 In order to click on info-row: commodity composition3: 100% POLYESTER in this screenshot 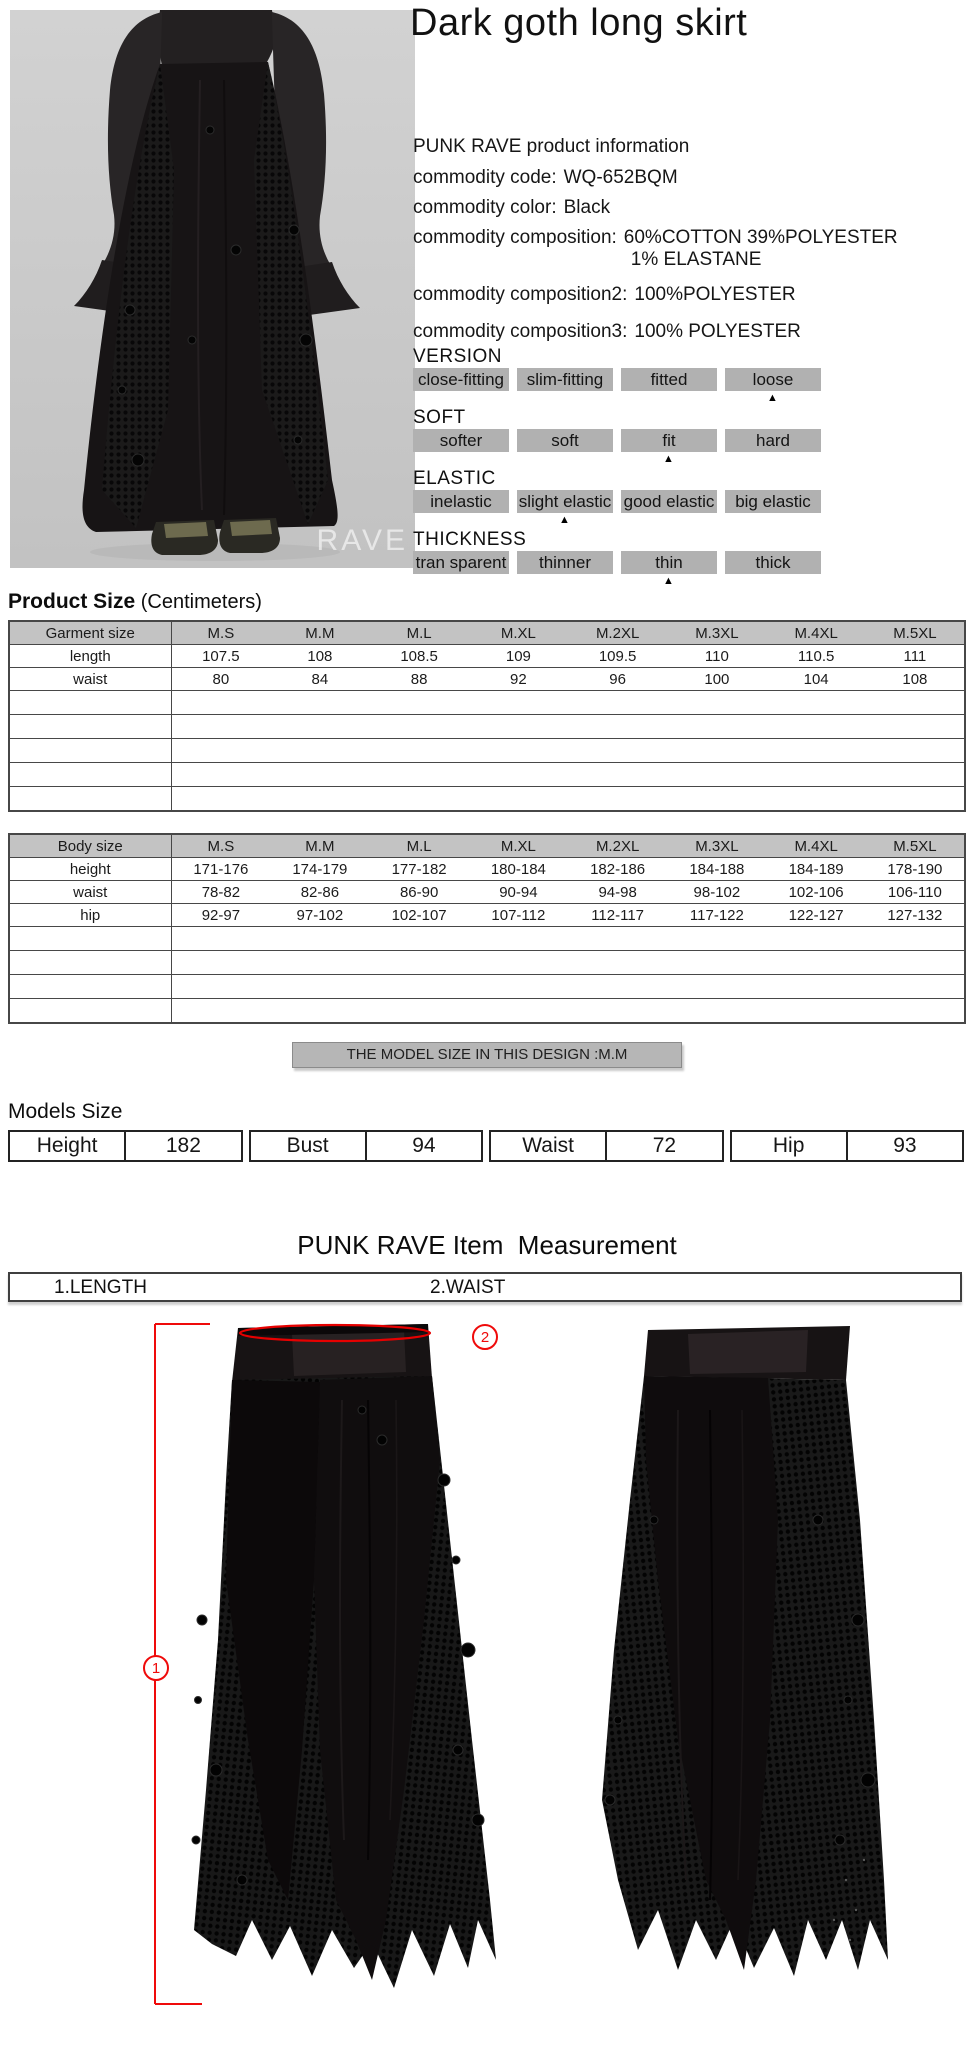, I will do `click(691, 332)`.